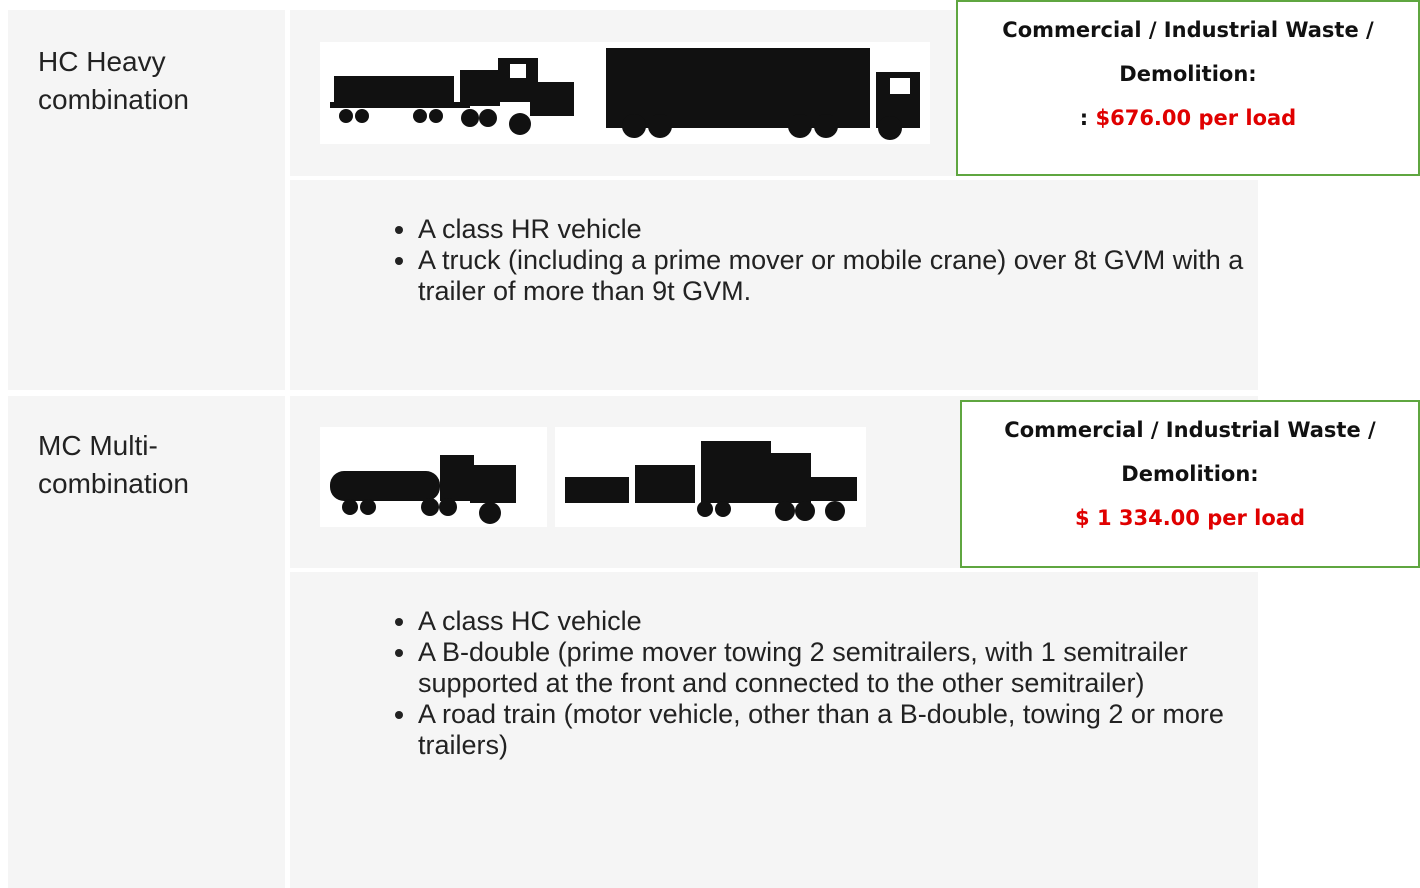 The image size is (1420, 888). Describe the element at coordinates (1196, 118) in the screenshot. I see `price: $676.00 per load` at that location.